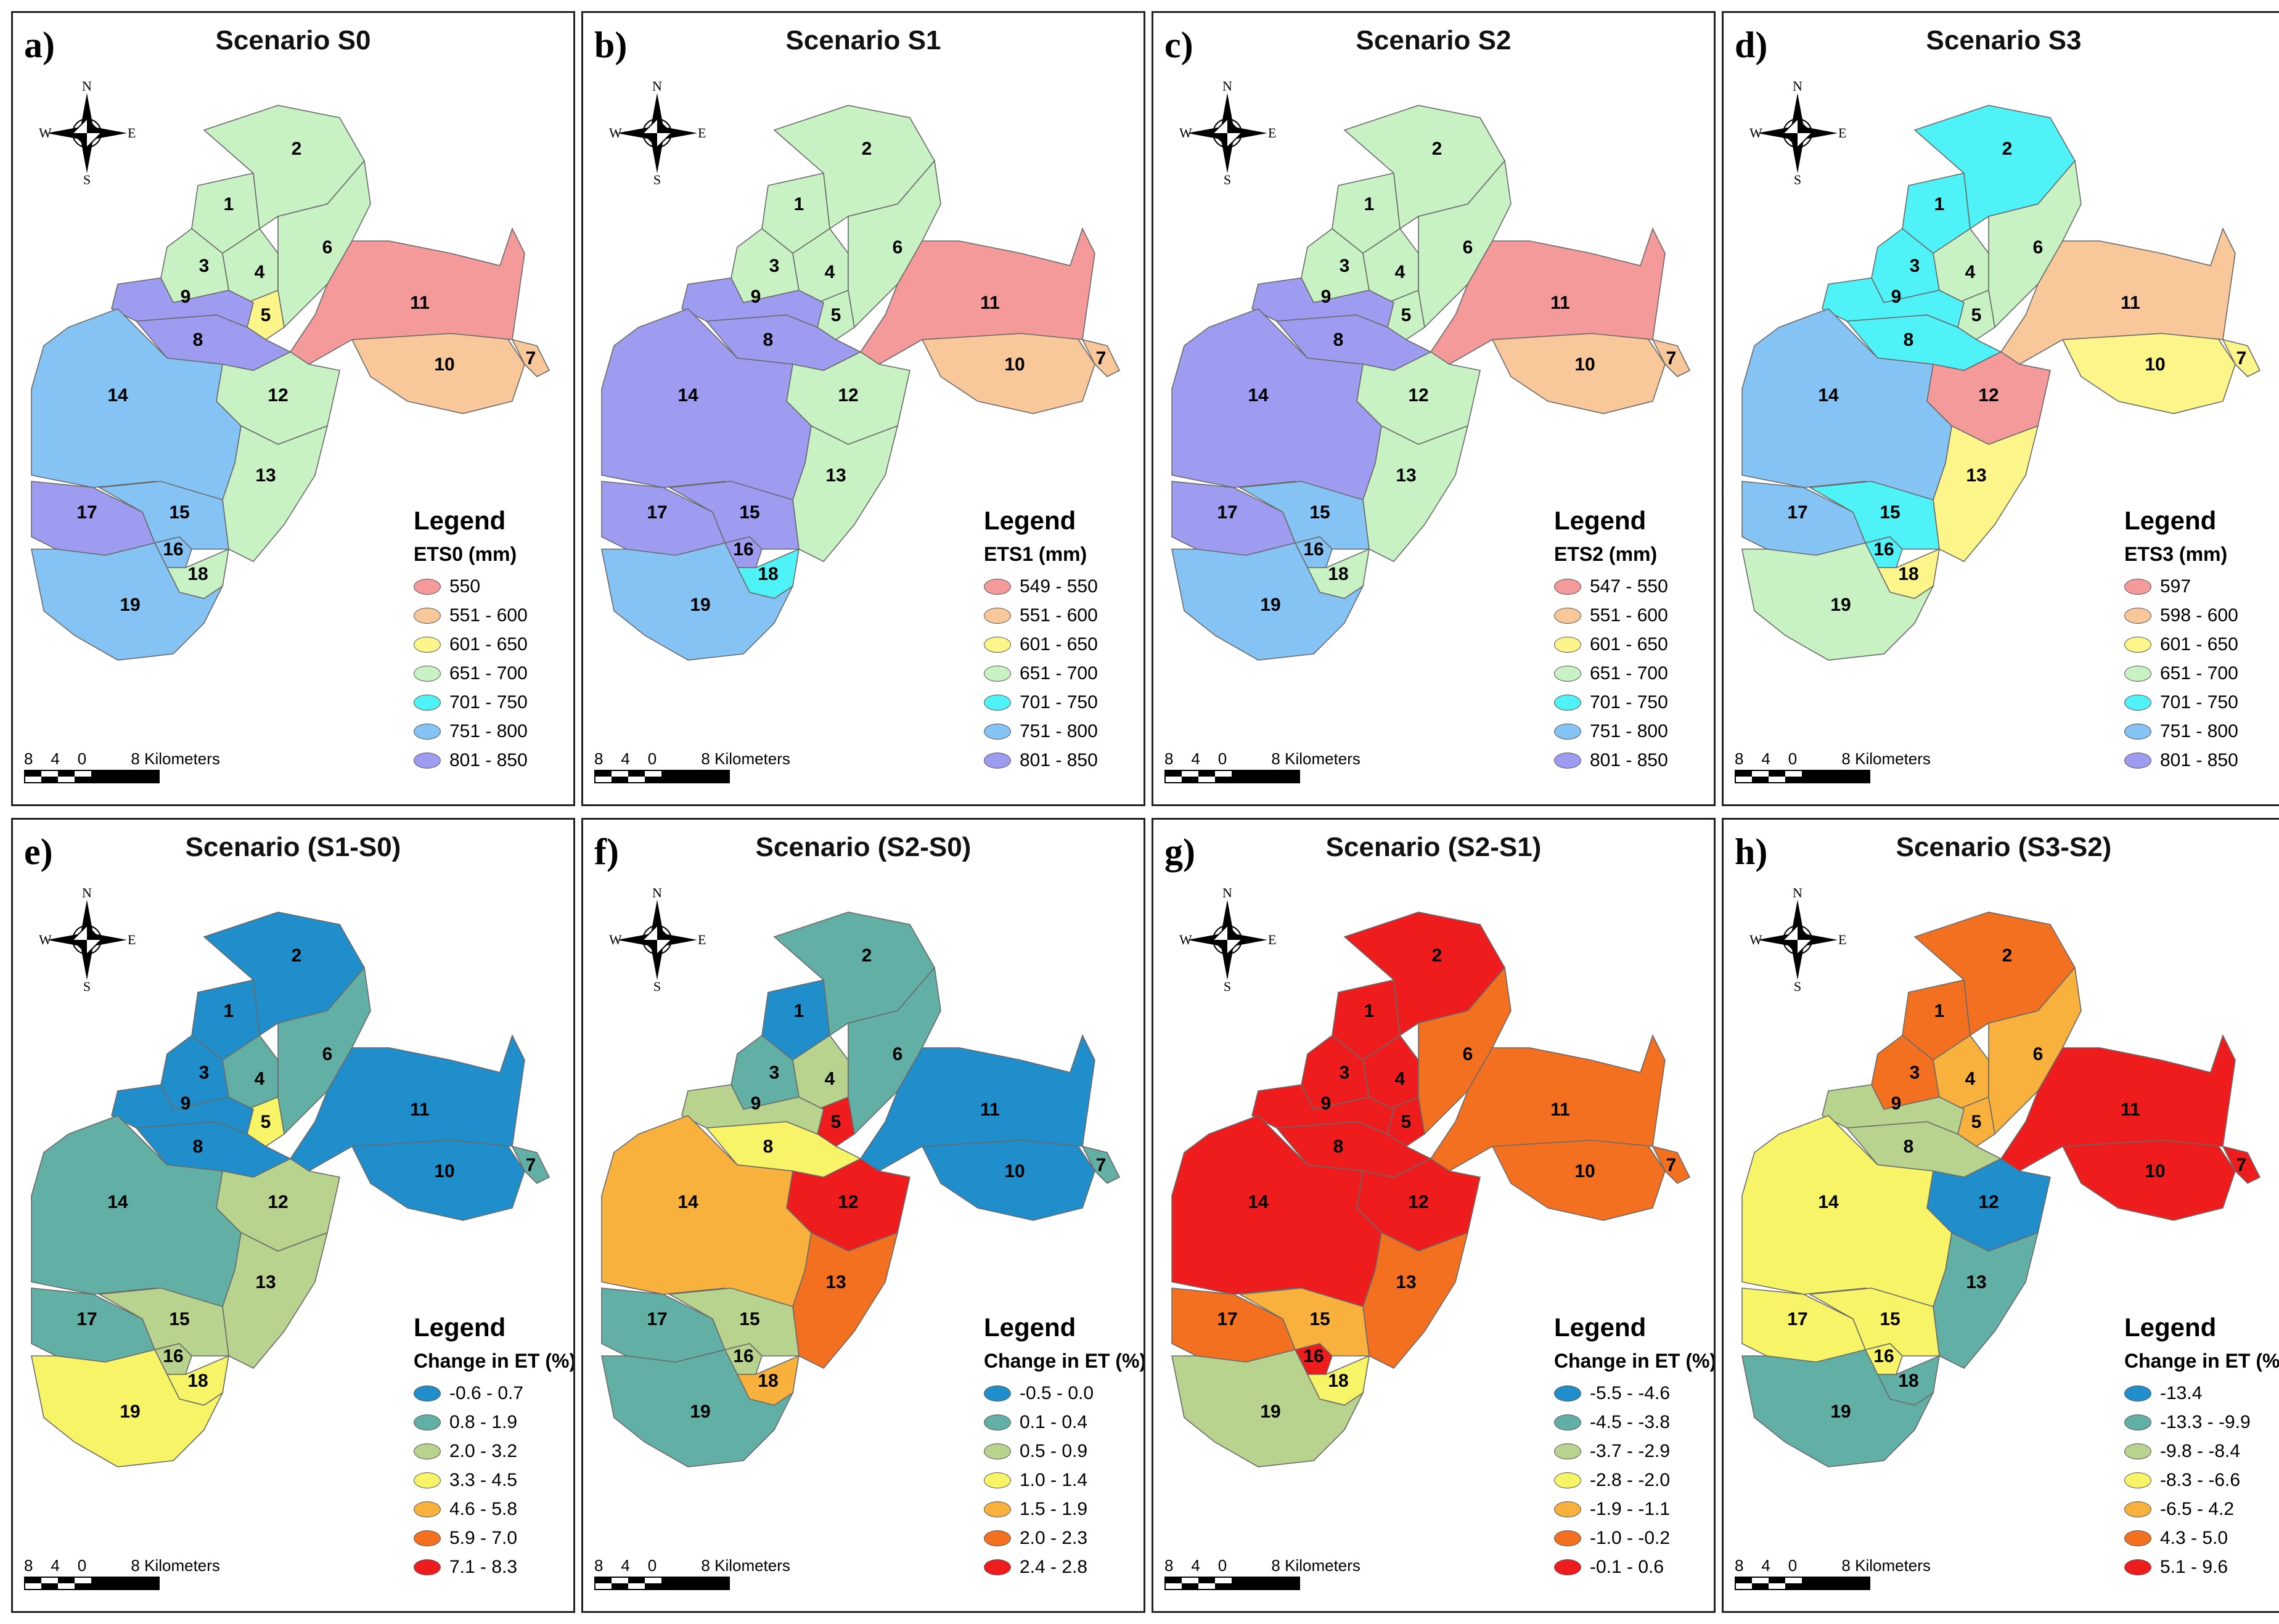 This screenshot has height=1624, width=2279. Describe the element at coordinates (1630, 1421) in the screenshot. I see `legend-label: -4.5 - -3.8` at that location.